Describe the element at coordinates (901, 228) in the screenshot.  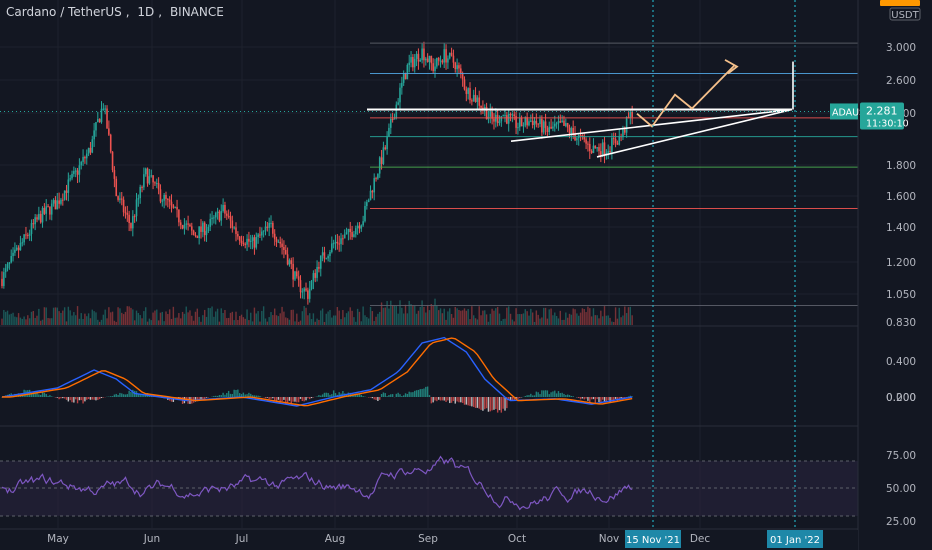
I see `price-tick-label: 1.400` at that location.